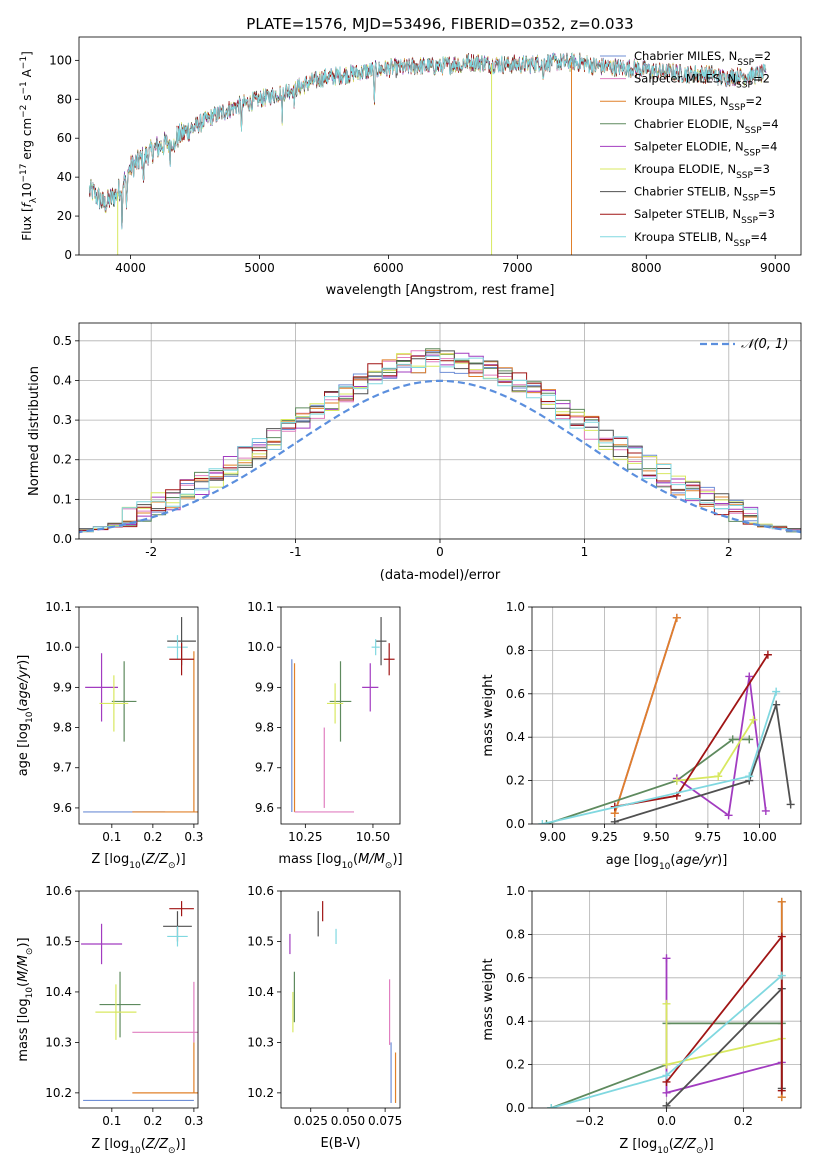 The image size is (819, 1170). I want to click on x-tick-label: 0.0, so click(666, 1121).